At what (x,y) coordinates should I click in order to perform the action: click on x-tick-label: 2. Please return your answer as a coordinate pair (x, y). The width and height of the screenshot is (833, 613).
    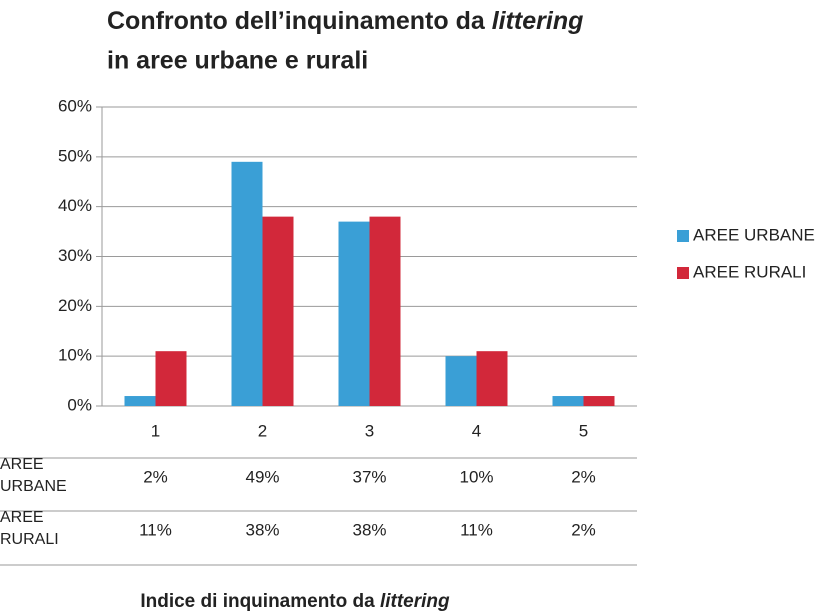
    Looking at the image, I should click on (262, 430).